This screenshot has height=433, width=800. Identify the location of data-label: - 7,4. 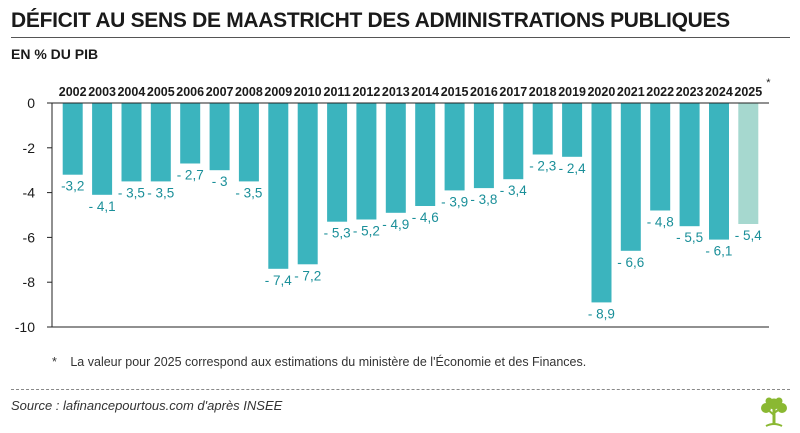
(279, 280).